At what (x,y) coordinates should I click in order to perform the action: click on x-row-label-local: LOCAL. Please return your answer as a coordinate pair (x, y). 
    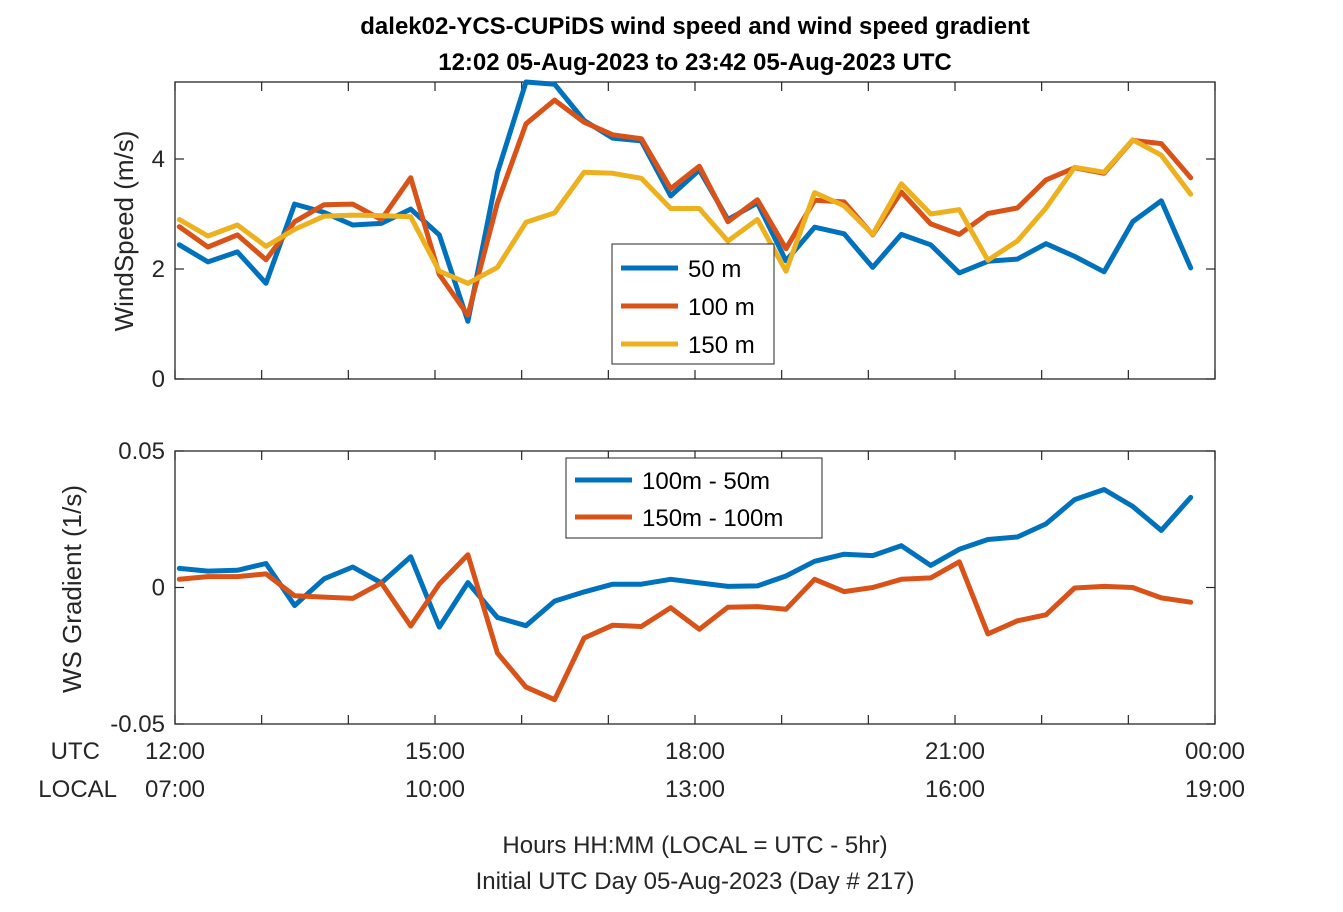
    Looking at the image, I should click on (77, 789).